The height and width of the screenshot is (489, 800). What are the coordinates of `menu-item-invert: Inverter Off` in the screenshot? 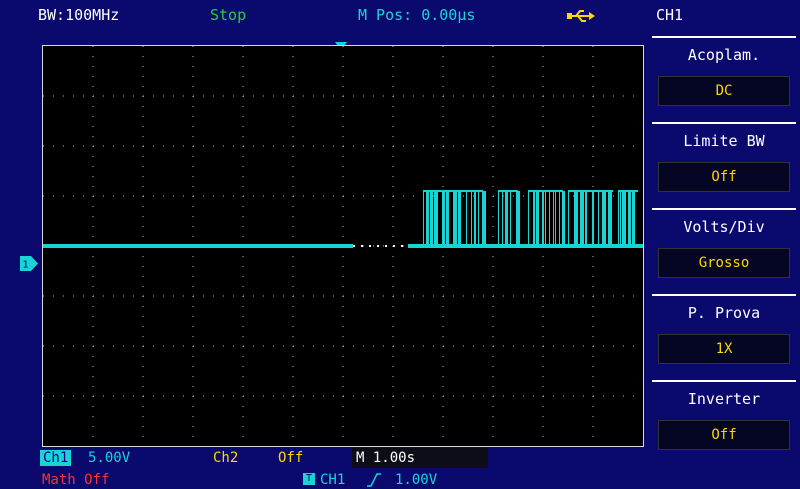 It's located at (724, 422).